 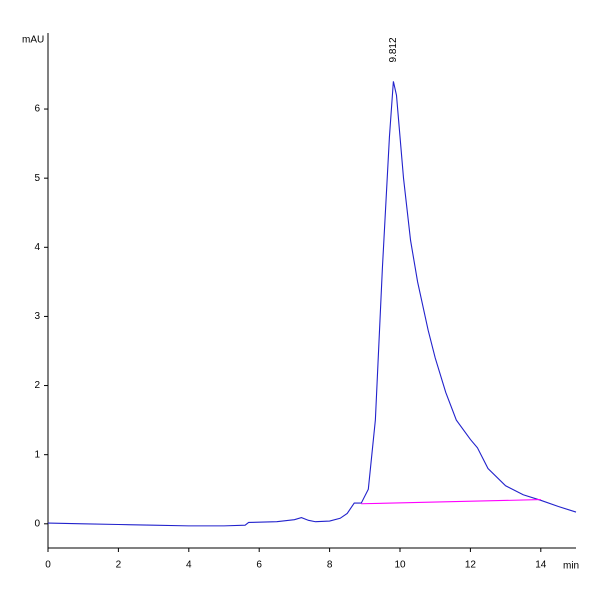 I want to click on x-tick-label: 0, so click(x=48, y=565).